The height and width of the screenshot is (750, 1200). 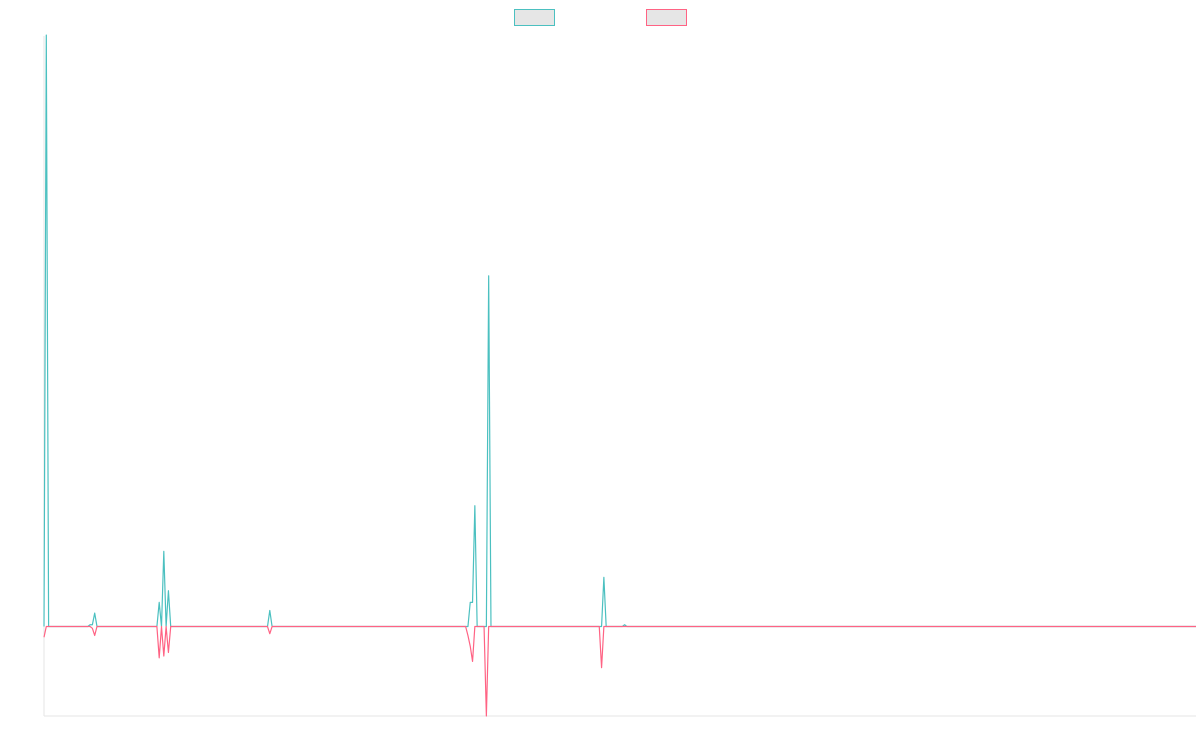 I want to click on legend, so click(x=600, y=17).